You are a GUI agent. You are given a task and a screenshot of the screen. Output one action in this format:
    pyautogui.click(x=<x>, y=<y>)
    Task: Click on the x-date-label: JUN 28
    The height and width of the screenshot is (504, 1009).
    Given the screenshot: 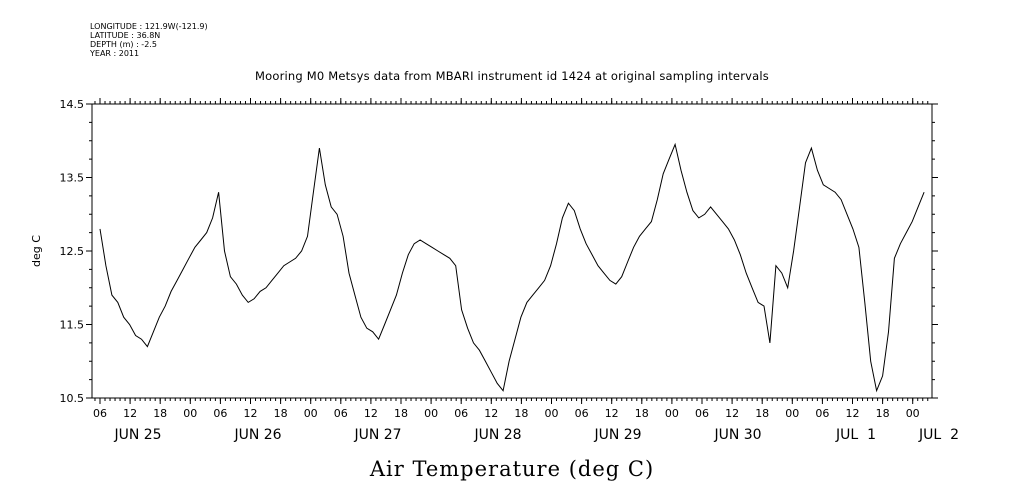 What is the action you would take?
    pyautogui.click(x=497, y=435)
    